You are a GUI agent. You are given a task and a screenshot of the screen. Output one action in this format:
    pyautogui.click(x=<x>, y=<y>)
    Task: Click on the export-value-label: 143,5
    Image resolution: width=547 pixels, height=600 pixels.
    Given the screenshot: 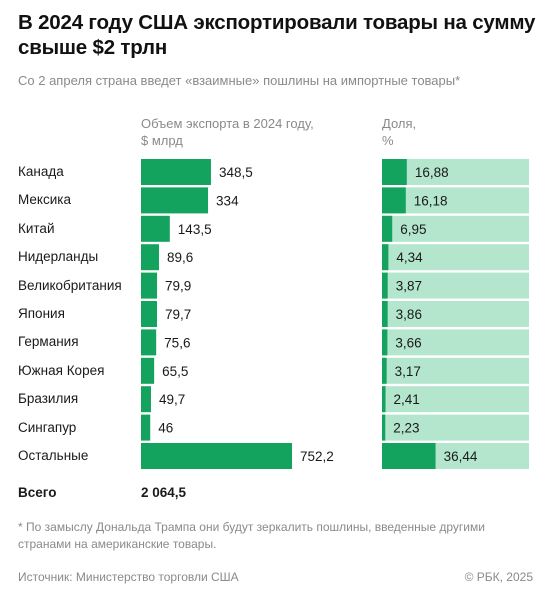 What is the action you would take?
    pyautogui.click(x=195, y=229)
    